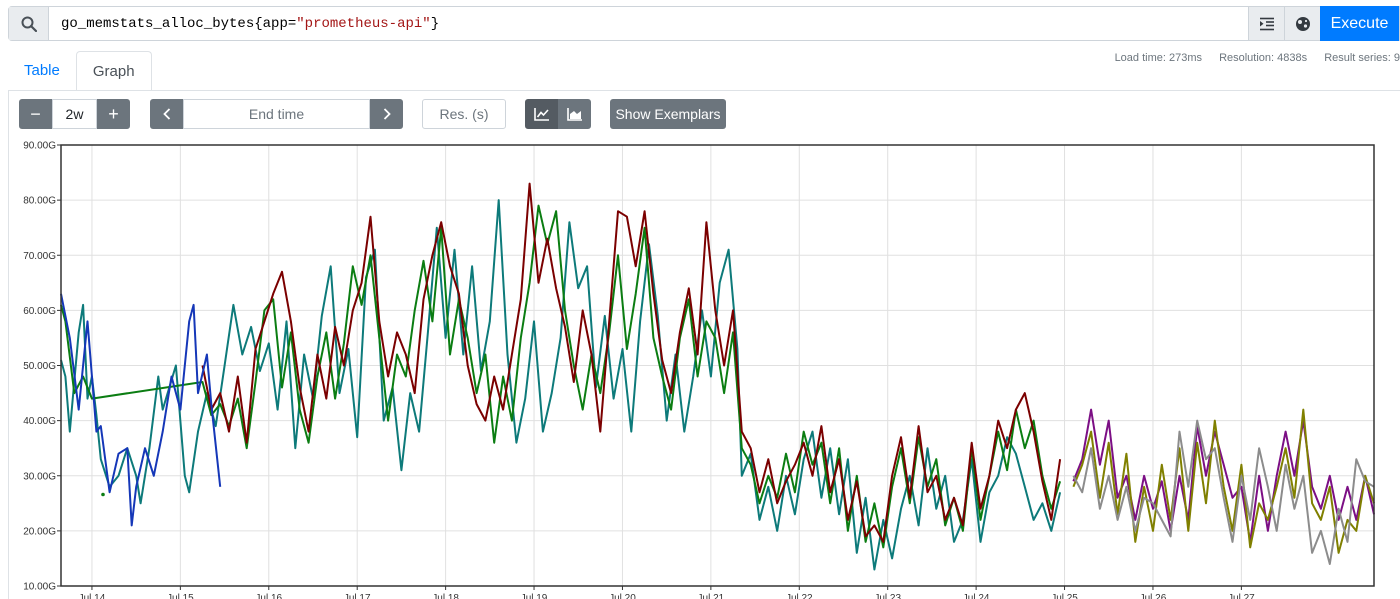 Image resolution: width=1400 pixels, height=599 pixels. What do you see at coordinates (464, 114) in the screenshot?
I see `resolution-input: Res. (s)` at bounding box center [464, 114].